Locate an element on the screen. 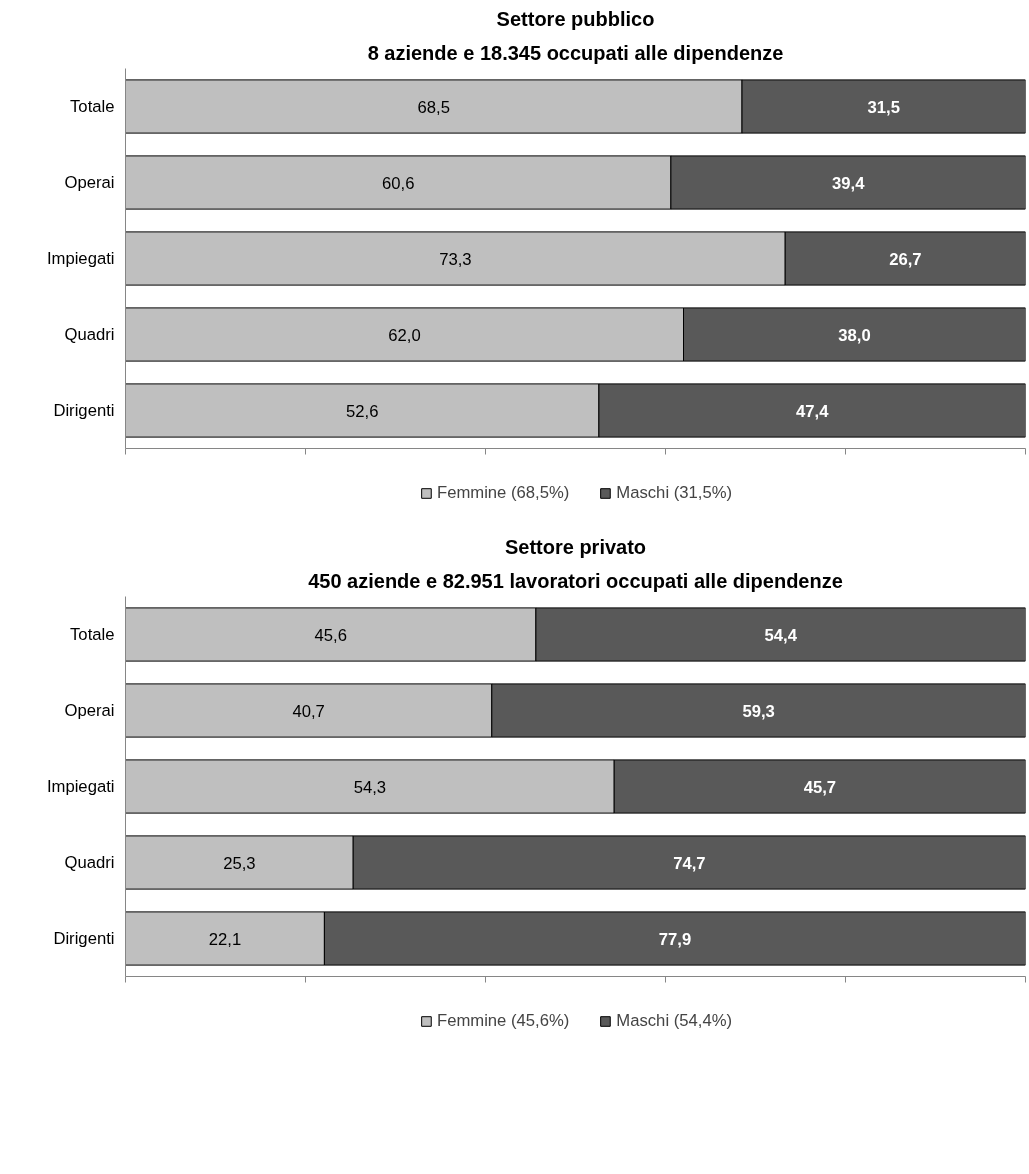 The height and width of the screenshot is (1174, 1029). legend-label: Maschi (31,5%) is located at coordinates (674, 493).